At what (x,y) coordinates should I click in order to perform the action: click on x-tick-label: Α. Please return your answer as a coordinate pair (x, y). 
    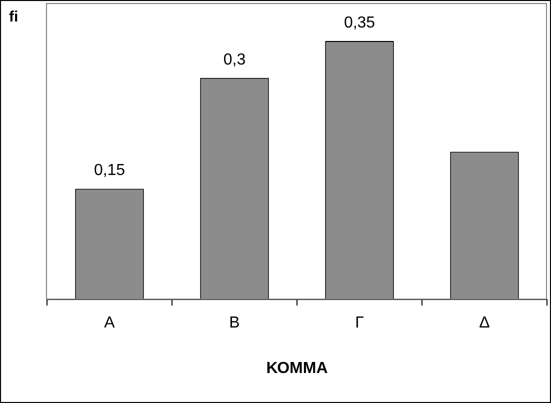
    Looking at the image, I should click on (110, 323).